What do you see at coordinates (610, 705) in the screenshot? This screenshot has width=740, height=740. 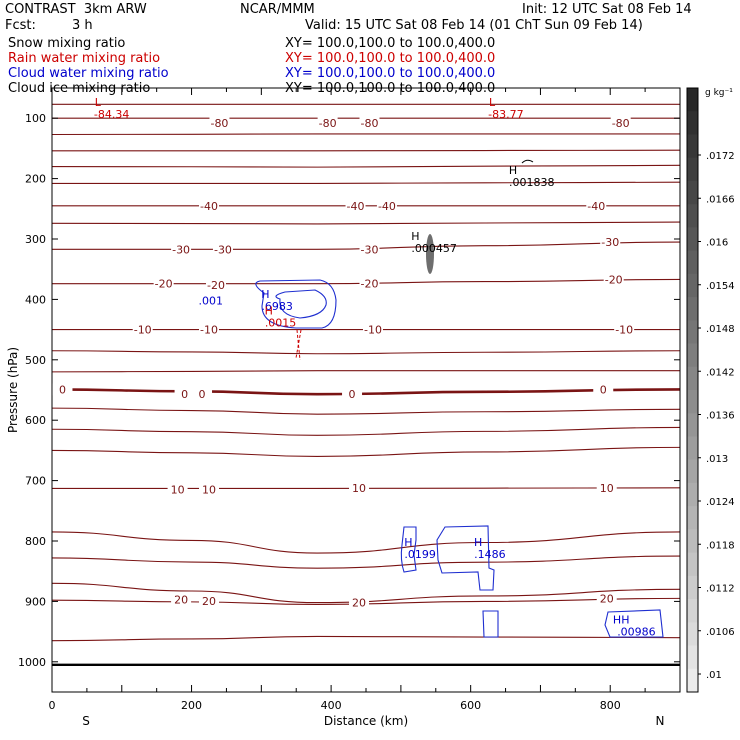 I see `x-tick-label: 800` at bounding box center [610, 705].